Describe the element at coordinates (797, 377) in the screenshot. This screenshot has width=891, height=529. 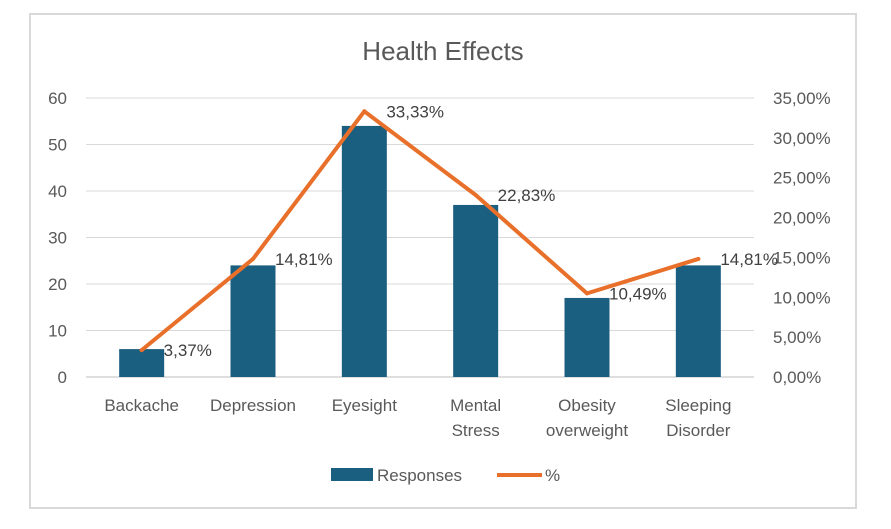
I see `y-right-tick-label: 0,00%` at that location.